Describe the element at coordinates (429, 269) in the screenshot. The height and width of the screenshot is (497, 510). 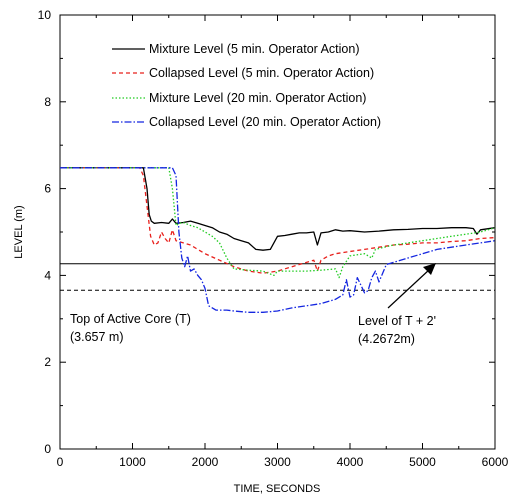
I see `annotation-arrow-head` at that location.